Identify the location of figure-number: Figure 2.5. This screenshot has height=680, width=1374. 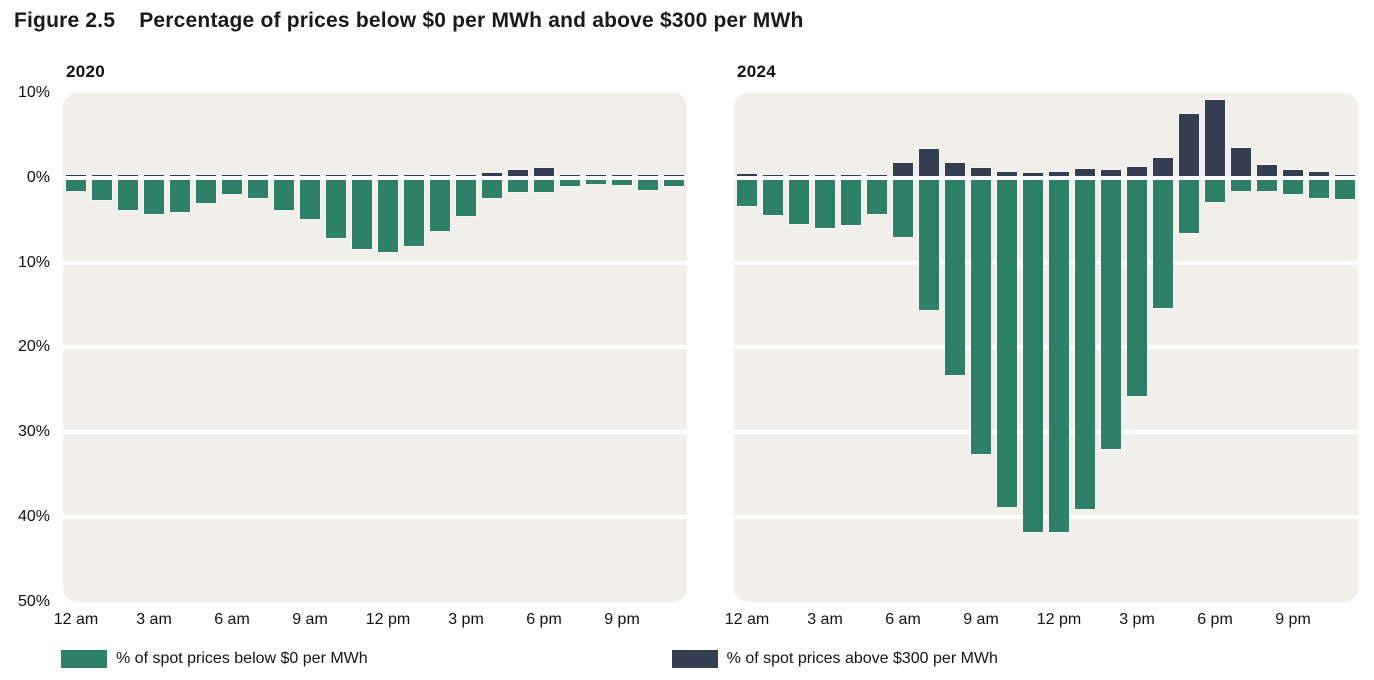
(65, 20).